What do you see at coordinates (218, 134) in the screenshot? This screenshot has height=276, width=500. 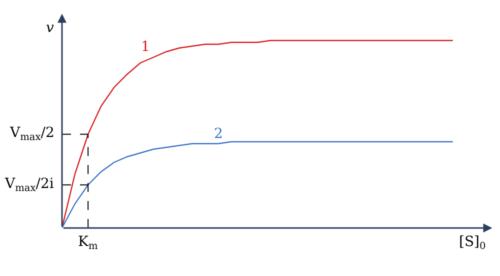 I see `series-label: 2` at bounding box center [218, 134].